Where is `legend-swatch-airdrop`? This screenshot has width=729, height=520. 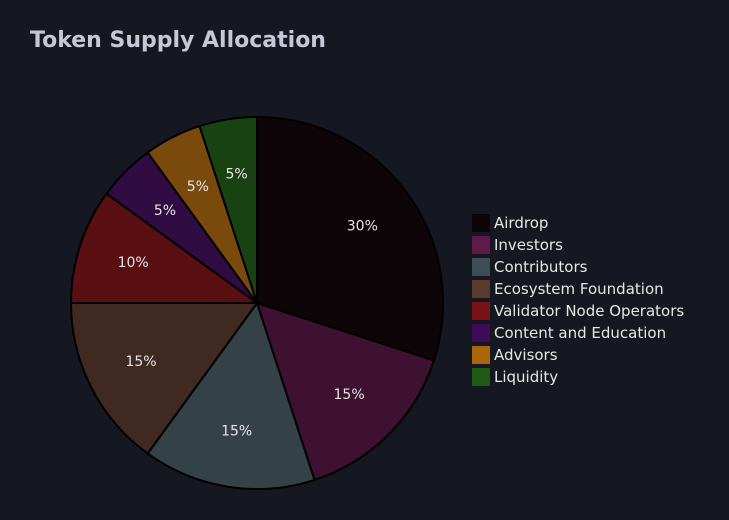 legend-swatch-airdrop is located at coordinates (481, 223).